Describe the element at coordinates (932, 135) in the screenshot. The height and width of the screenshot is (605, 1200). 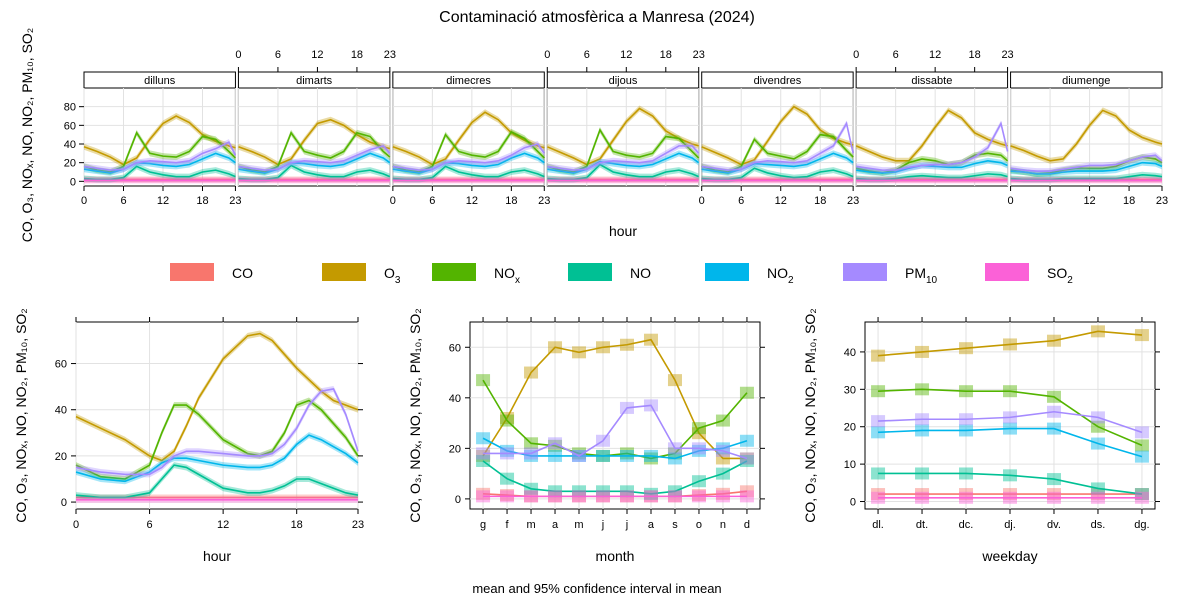
I see `series-O3-ci-band` at that location.